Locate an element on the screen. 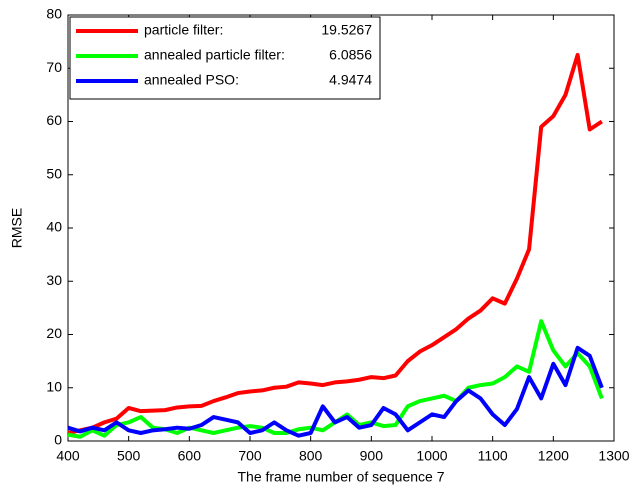  x-tick-label: 1200 is located at coordinates (553, 456).